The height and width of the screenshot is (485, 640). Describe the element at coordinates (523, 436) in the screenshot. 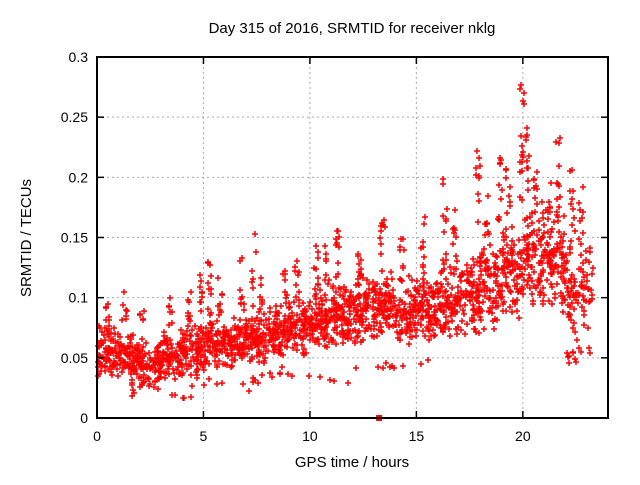

I see `x-tick-label: 20` at that location.